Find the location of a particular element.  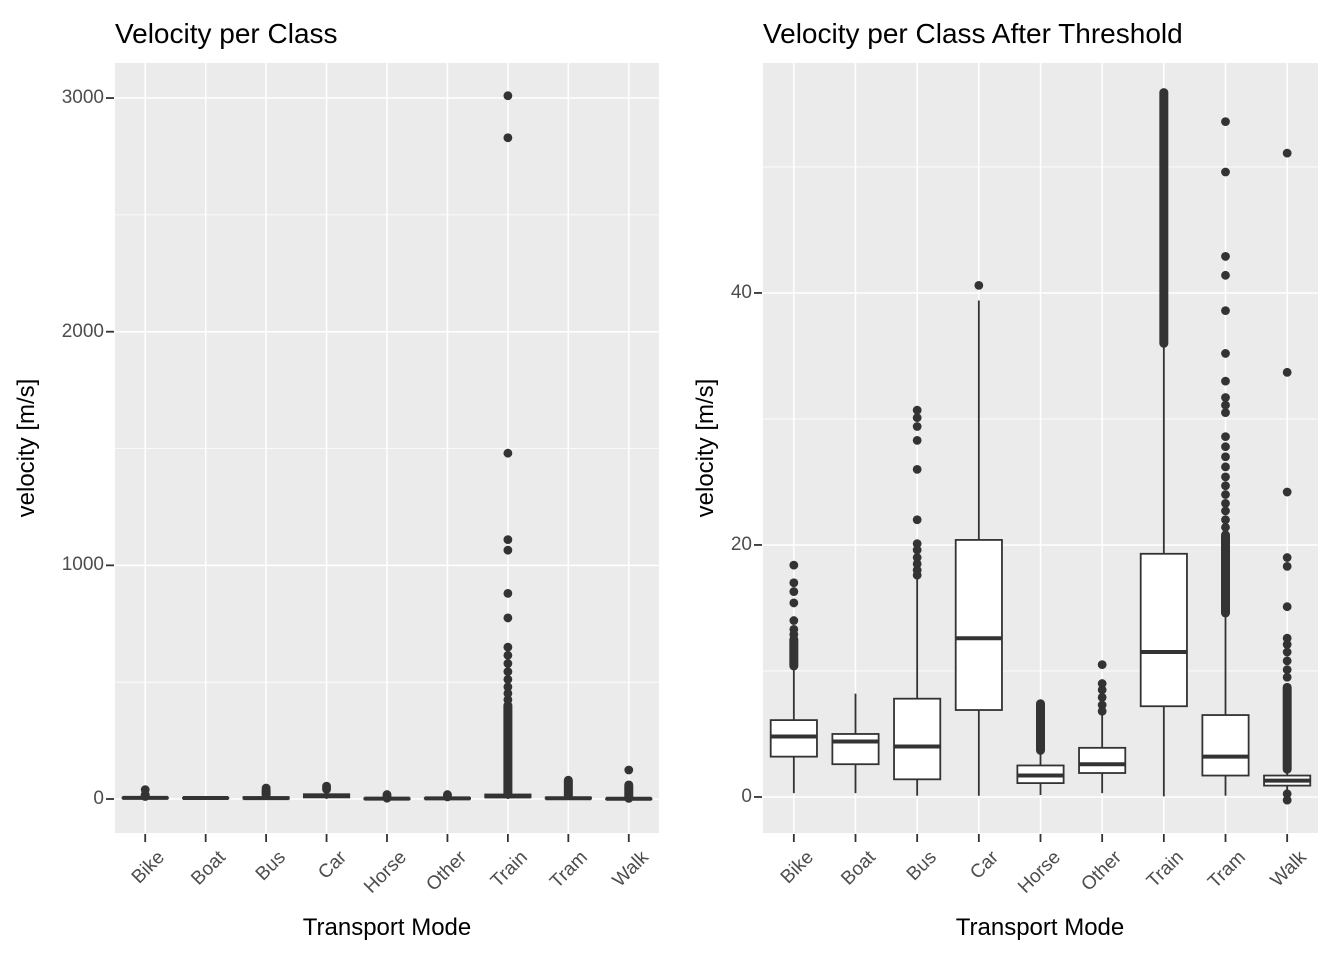

left-x-axis-title: Transport Mode is located at coordinates (387, 927).